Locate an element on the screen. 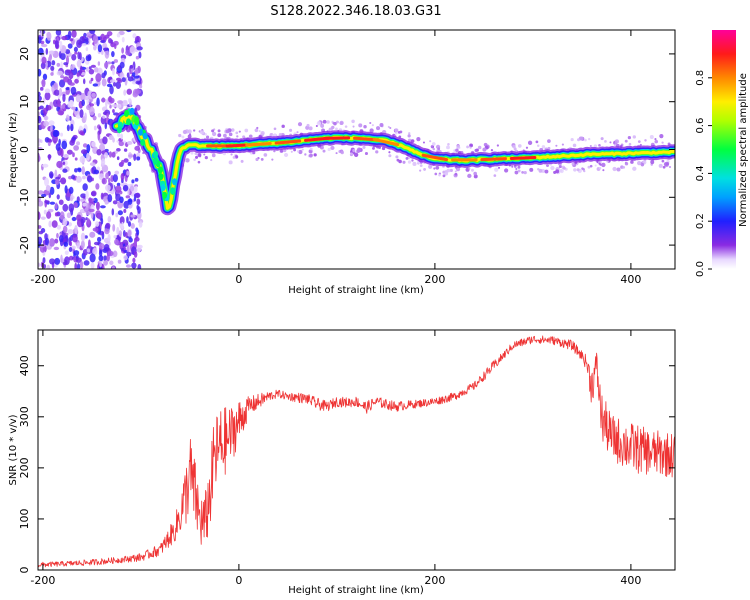 The image size is (750, 600). snr-x-tick-label: 400 is located at coordinates (630, 580).